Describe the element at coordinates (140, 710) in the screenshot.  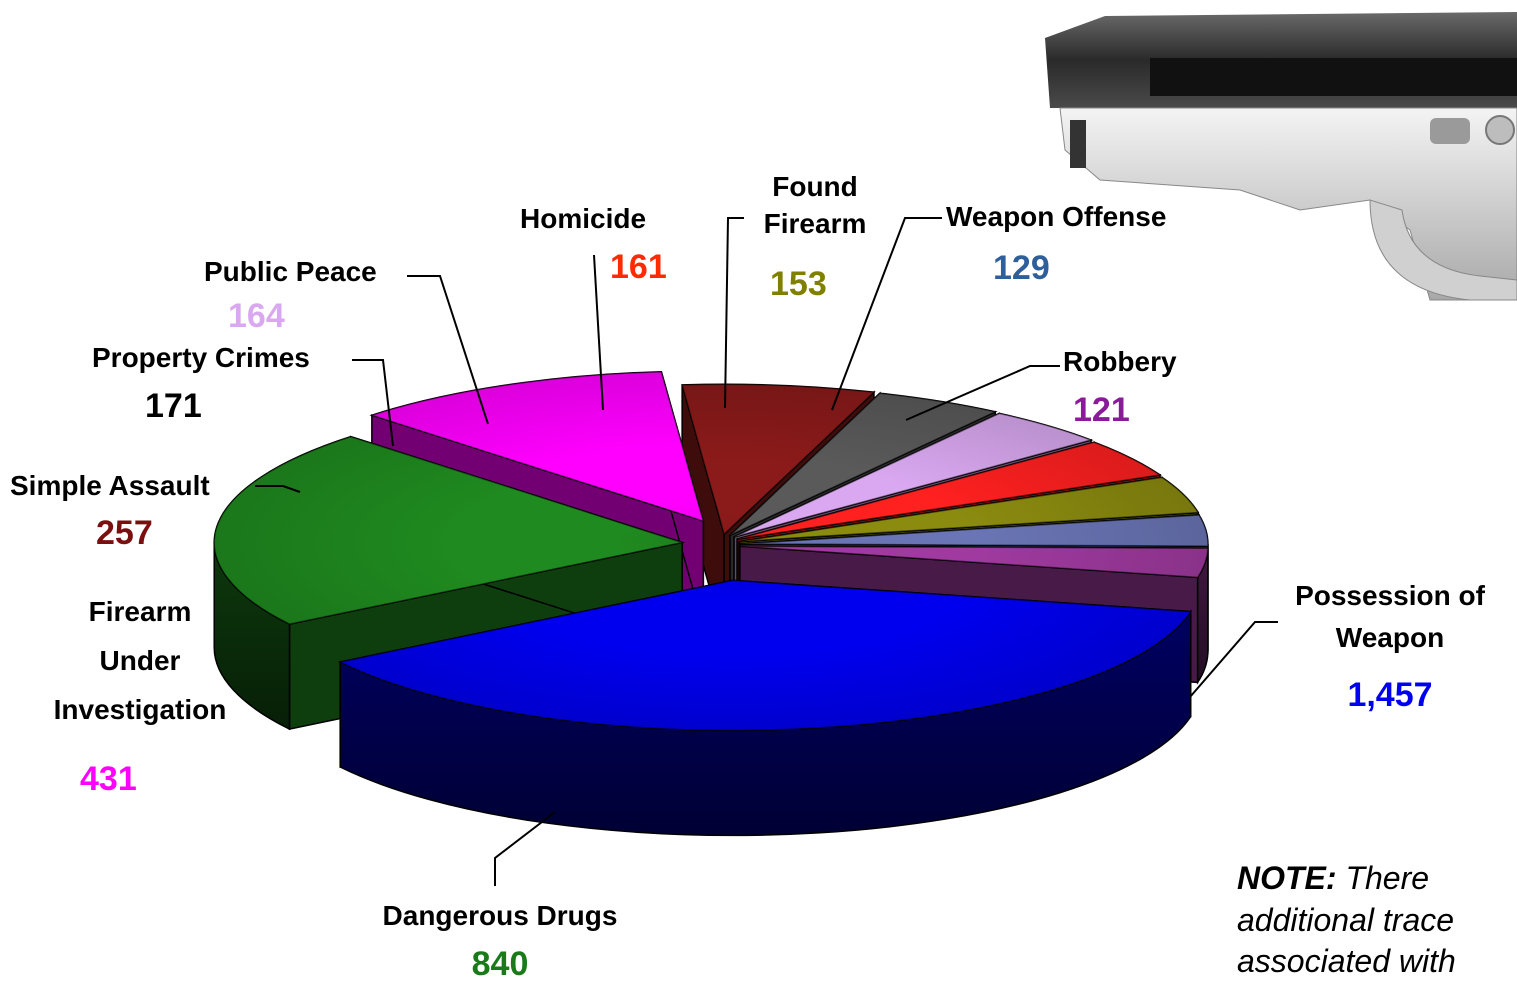
I see `label-firearm-line3: Investigation` at that location.